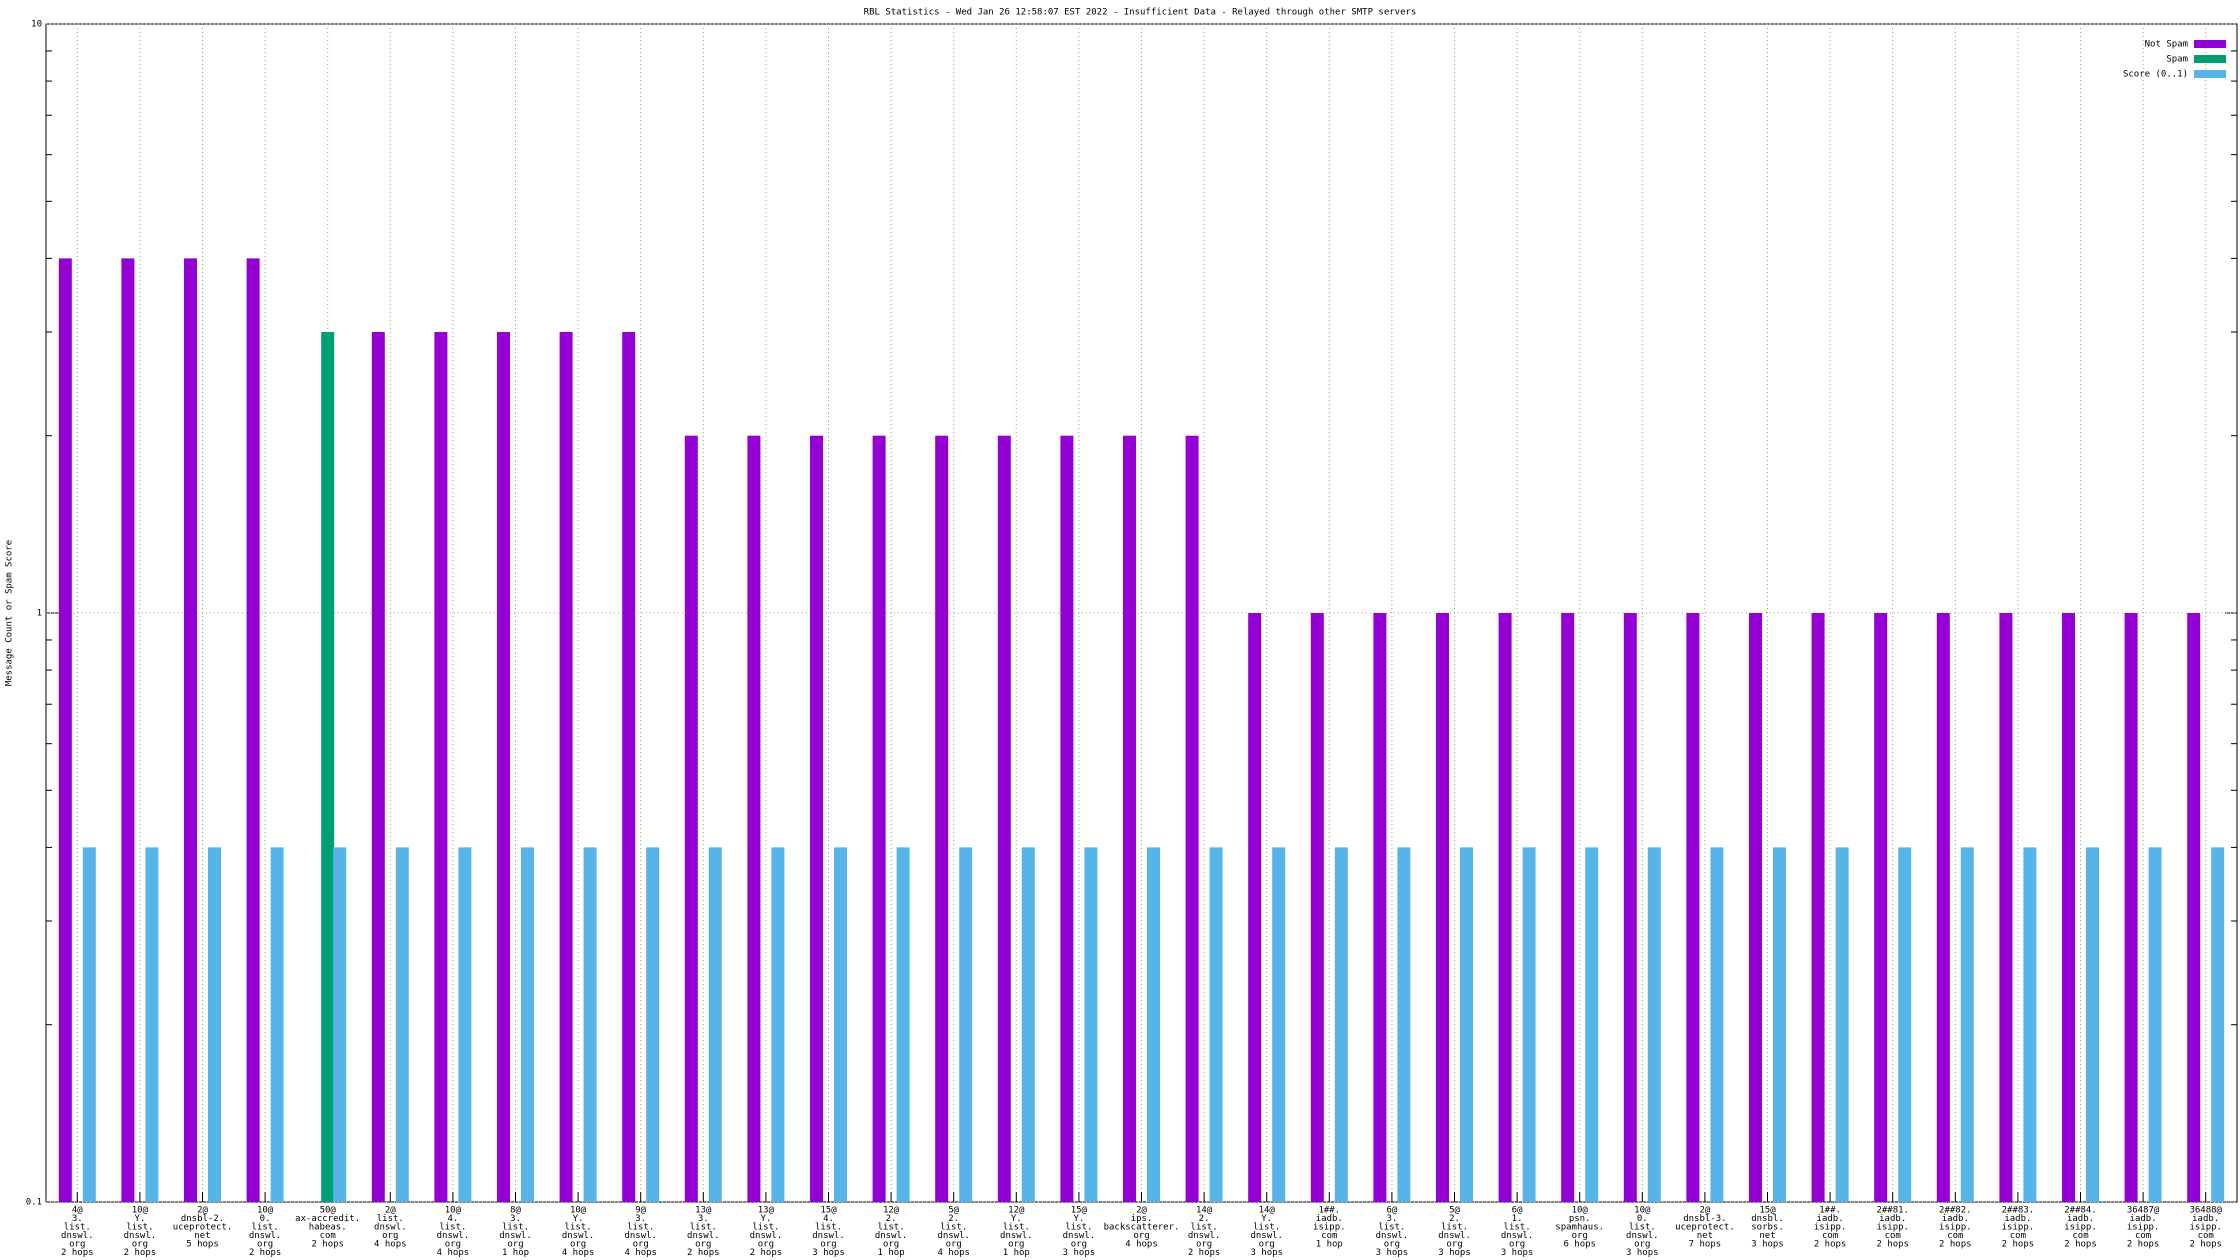  I want to click on y-axis-label: Message Count or Spam Score, so click(10, 613).